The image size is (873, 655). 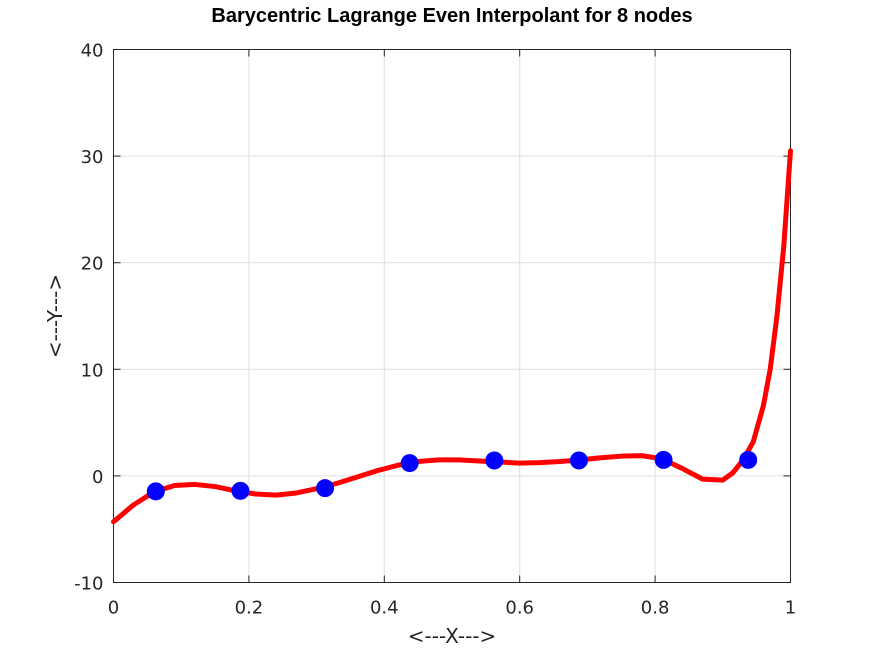 What do you see at coordinates (790, 608) in the screenshot?
I see `x-tick-label: 1` at bounding box center [790, 608].